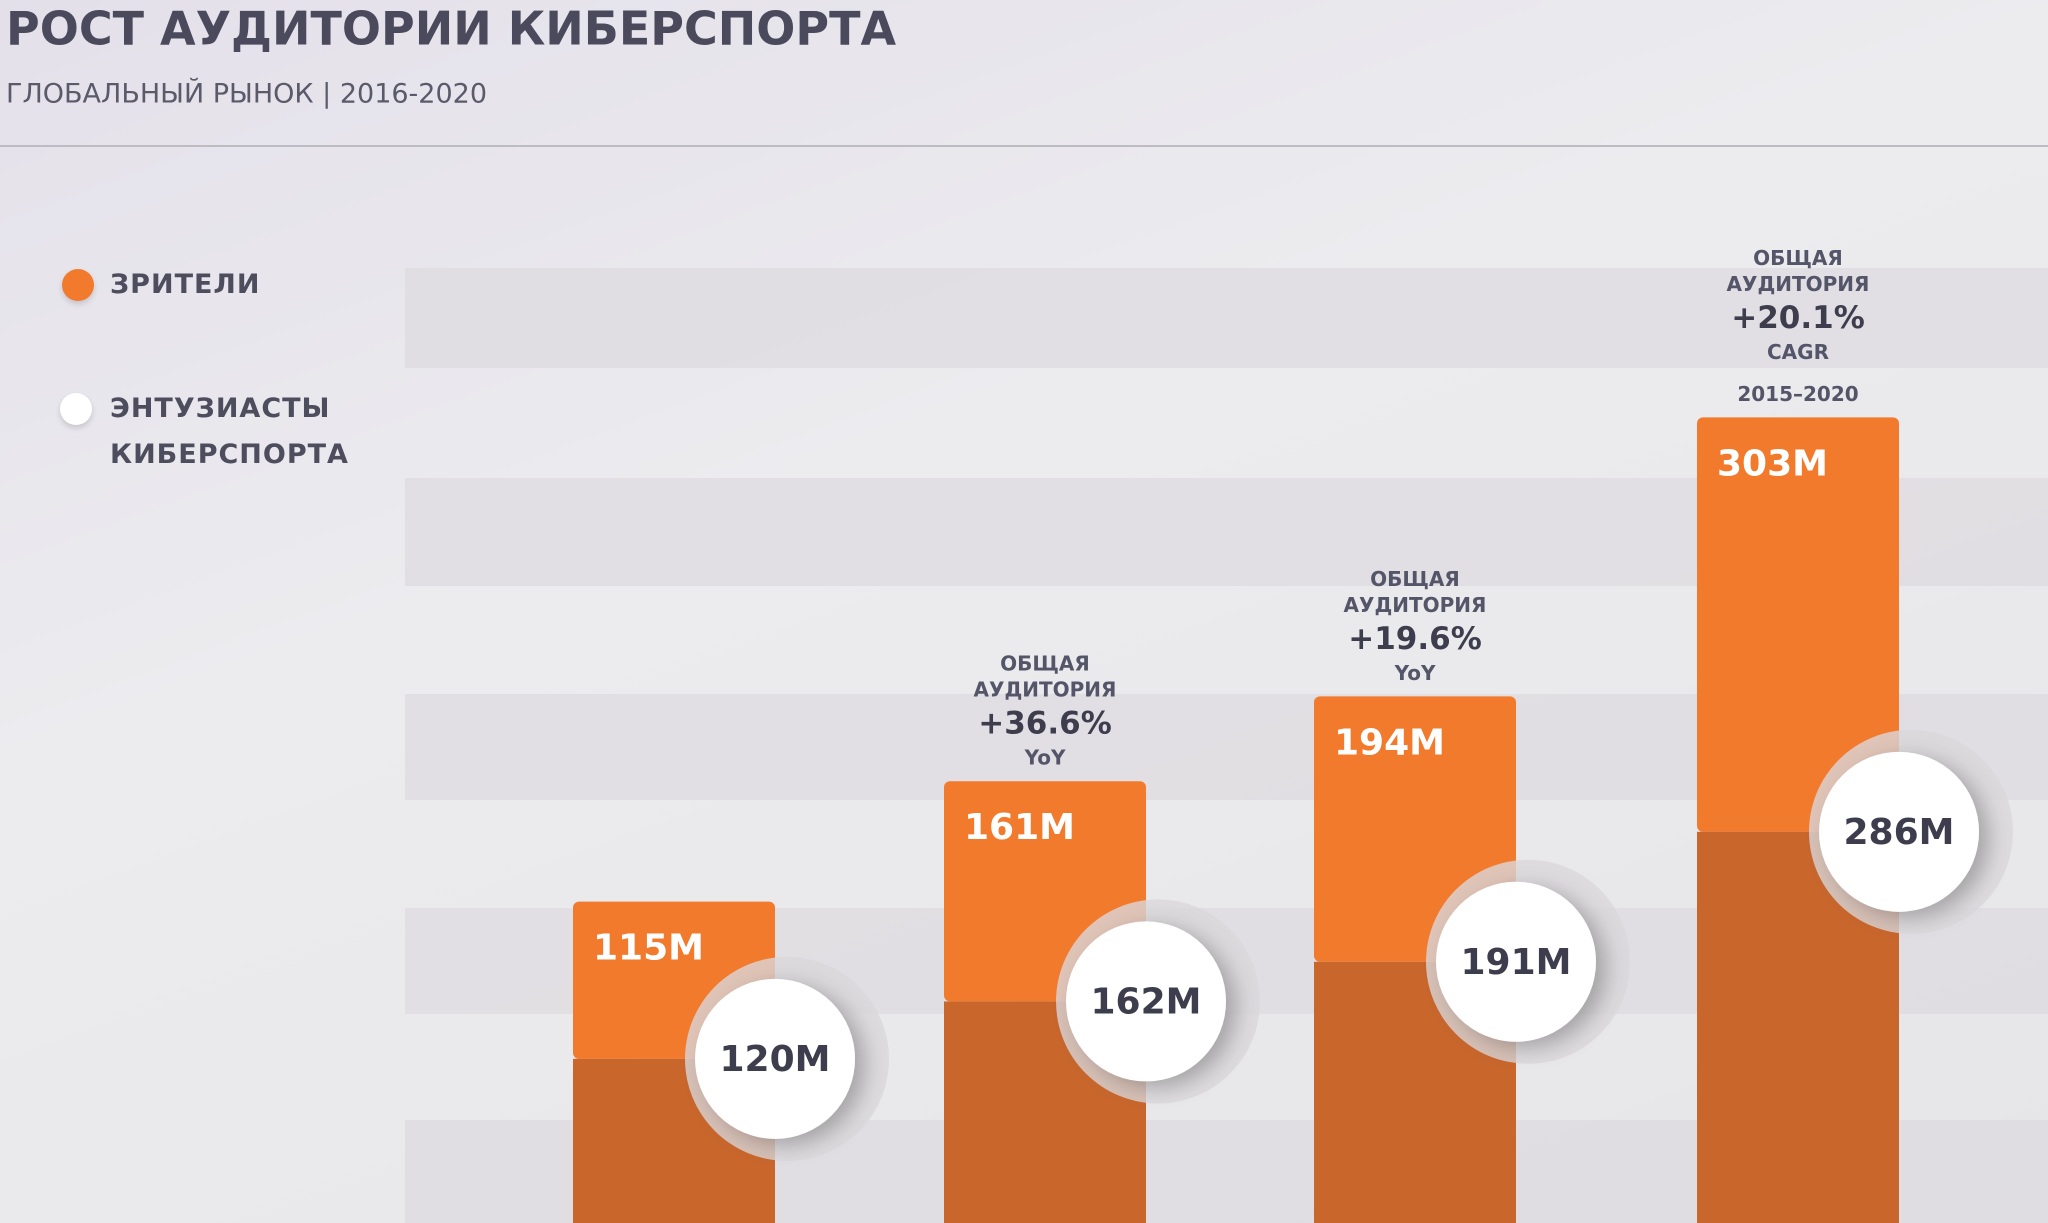 Image resolution: width=2048 pixels, height=1223 pixels. Describe the element at coordinates (1389, 742) in the screenshot. I see `data-label: 194M` at that location.